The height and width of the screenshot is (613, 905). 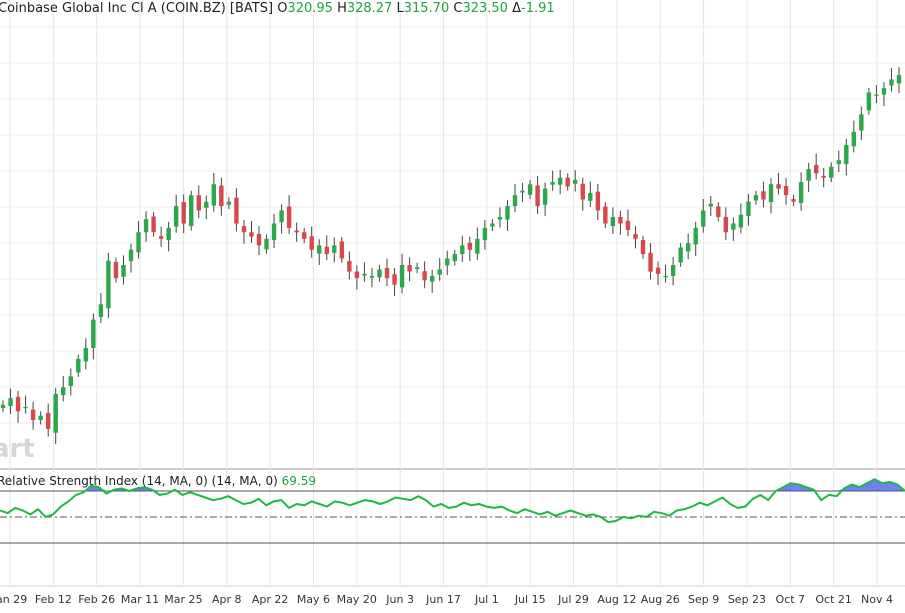 I want to click on x-tick-label: Mar 11, so click(x=140, y=599).